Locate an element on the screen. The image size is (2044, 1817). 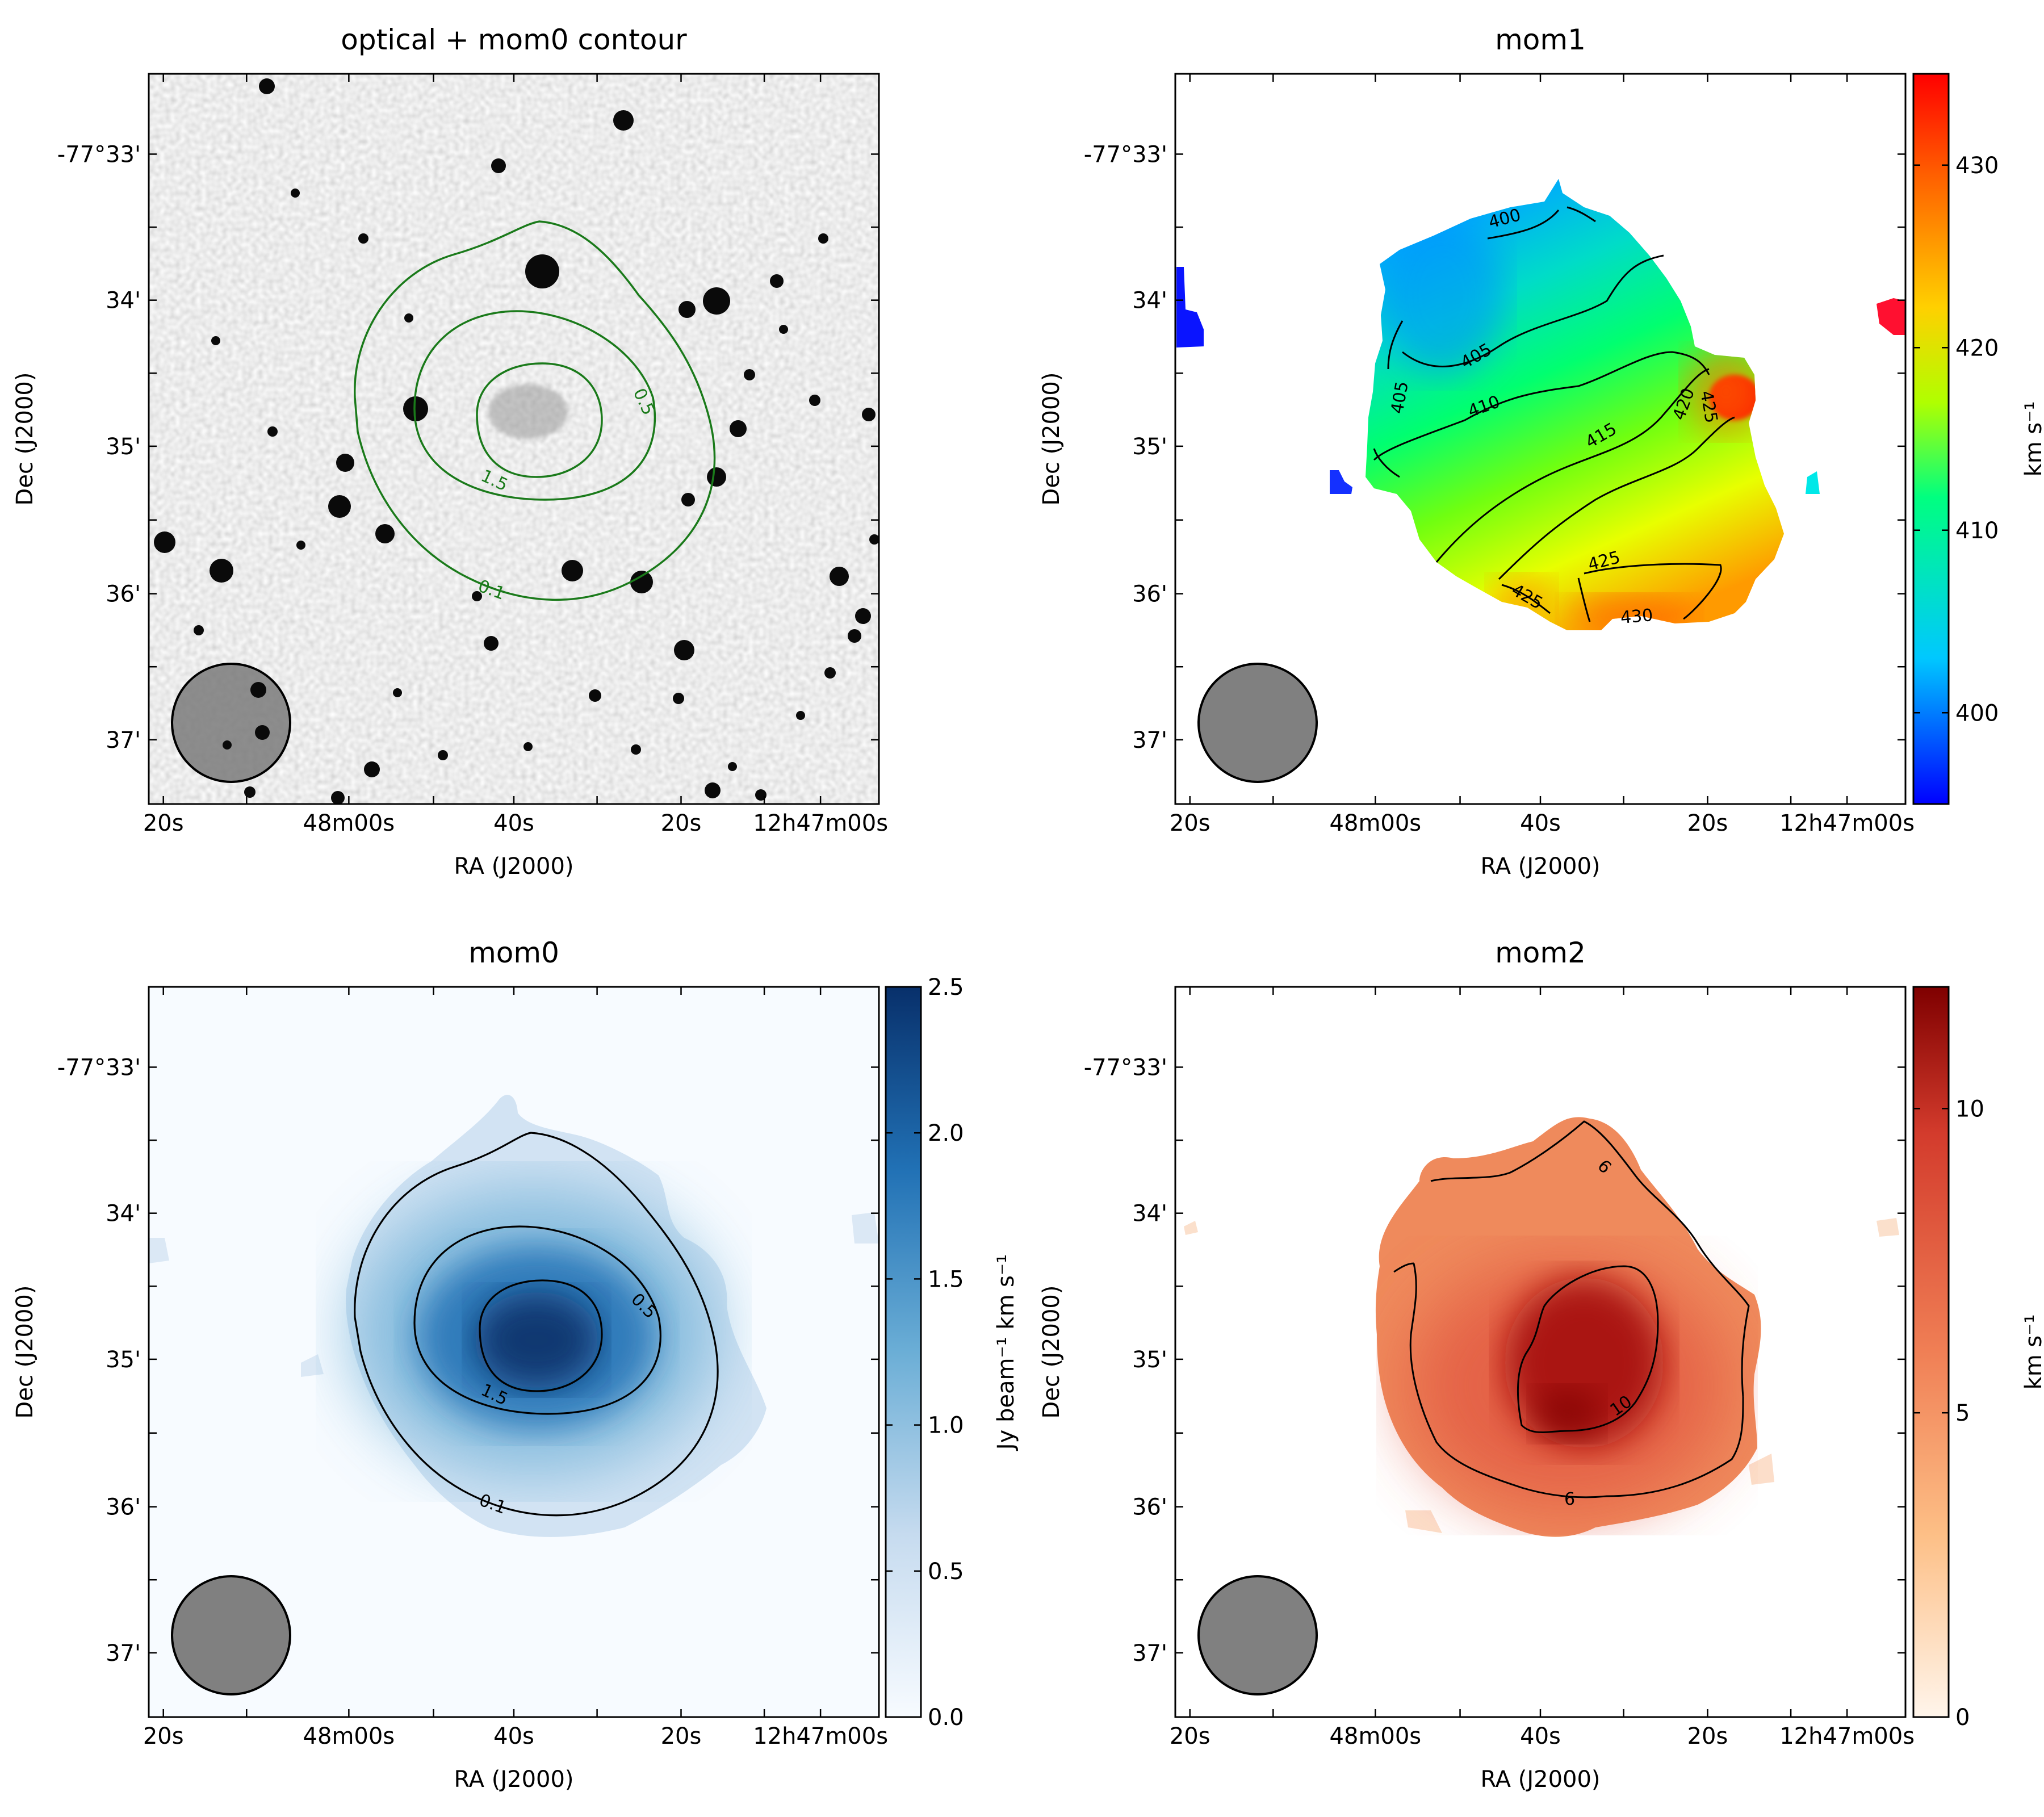
colorbar-ticks-mom2 is located at coordinates (1931, 1413).